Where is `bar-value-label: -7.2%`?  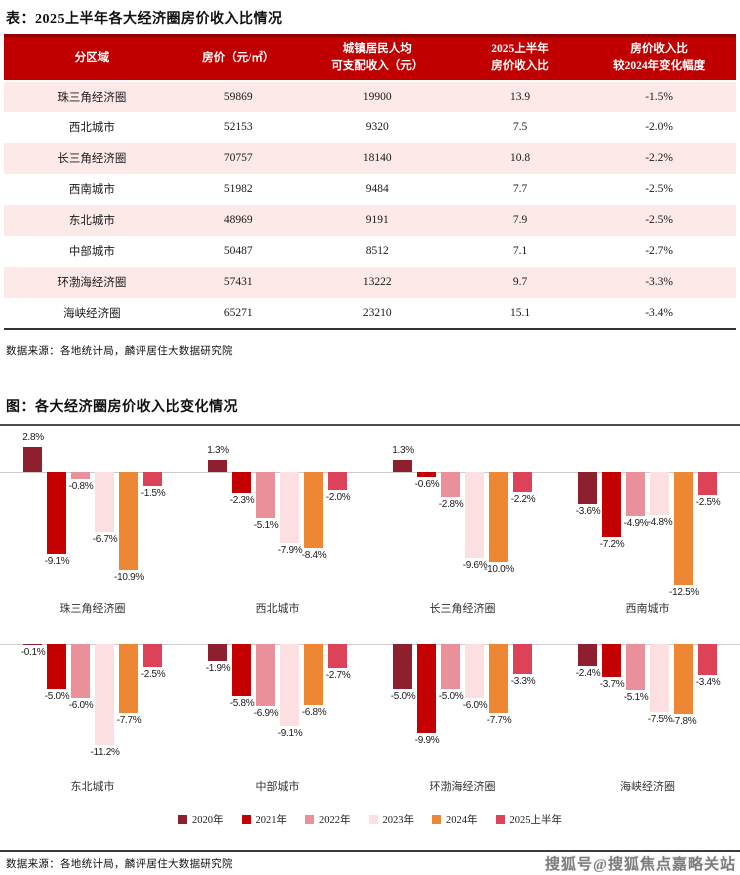
bar-value-label: -7.2% is located at coordinates (612, 544).